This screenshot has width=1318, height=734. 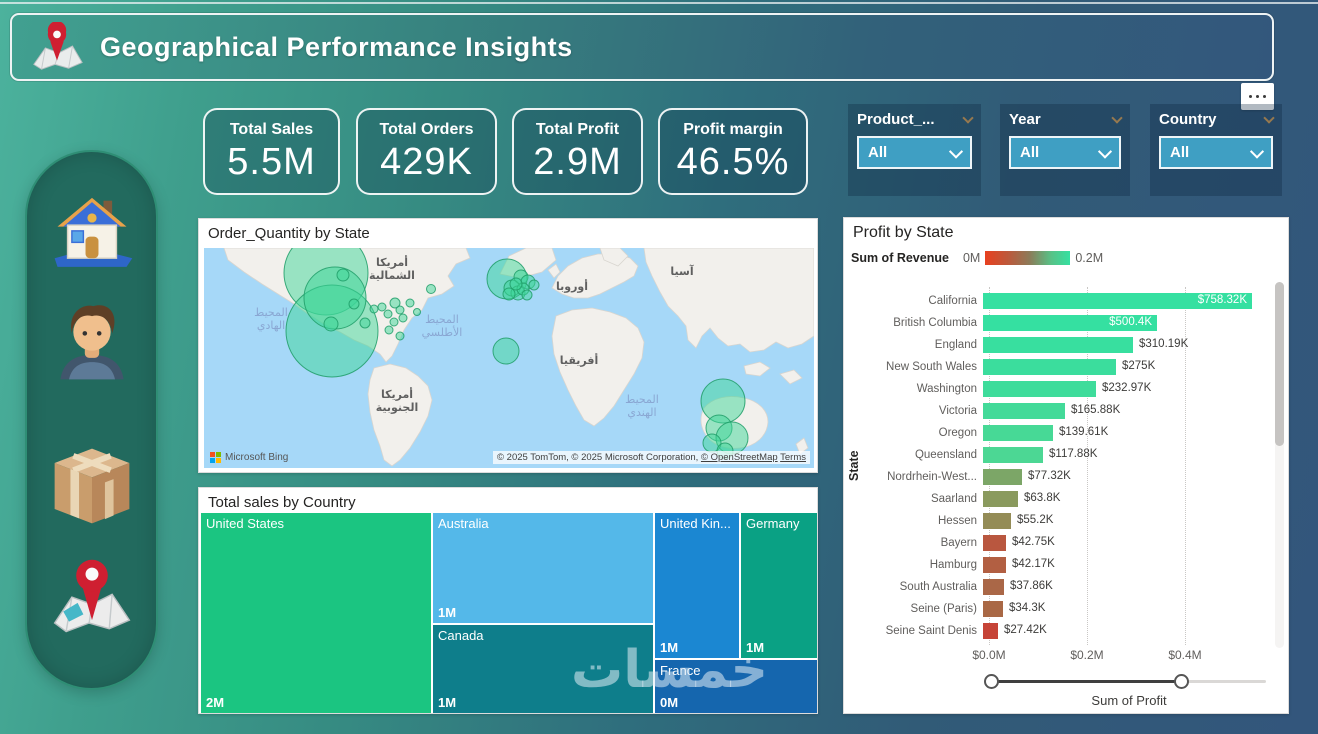 I want to click on slicer-product: Product_... All, so click(x=914, y=150).